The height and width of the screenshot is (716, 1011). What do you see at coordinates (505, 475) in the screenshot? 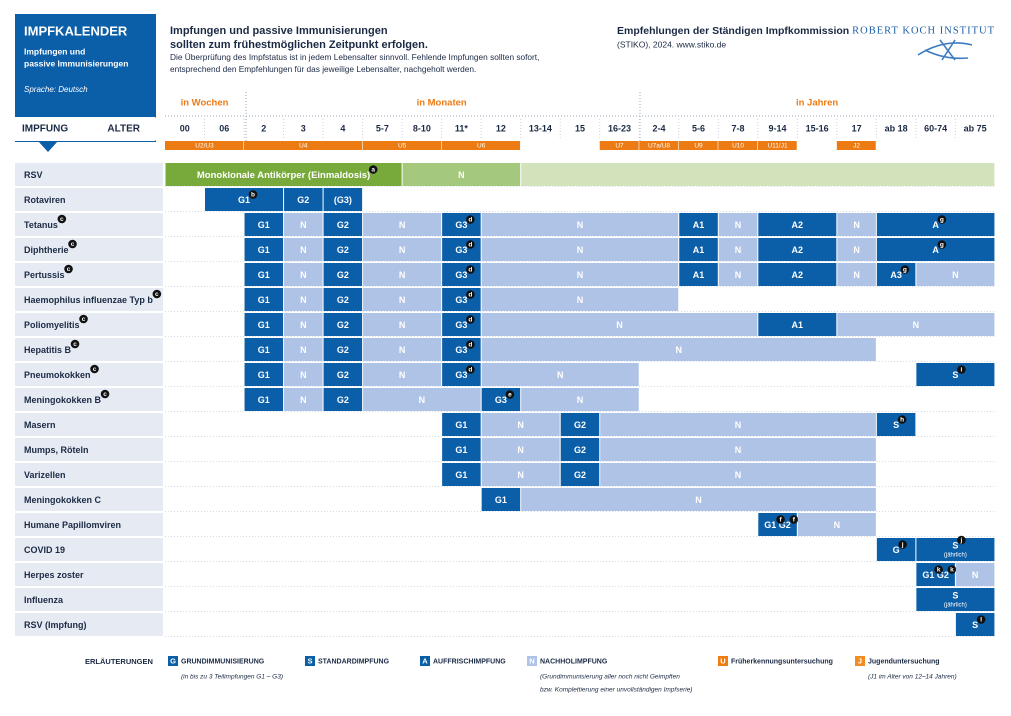
I see `vaccine-row: Varizellen G1 N G2 N` at bounding box center [505, 475].